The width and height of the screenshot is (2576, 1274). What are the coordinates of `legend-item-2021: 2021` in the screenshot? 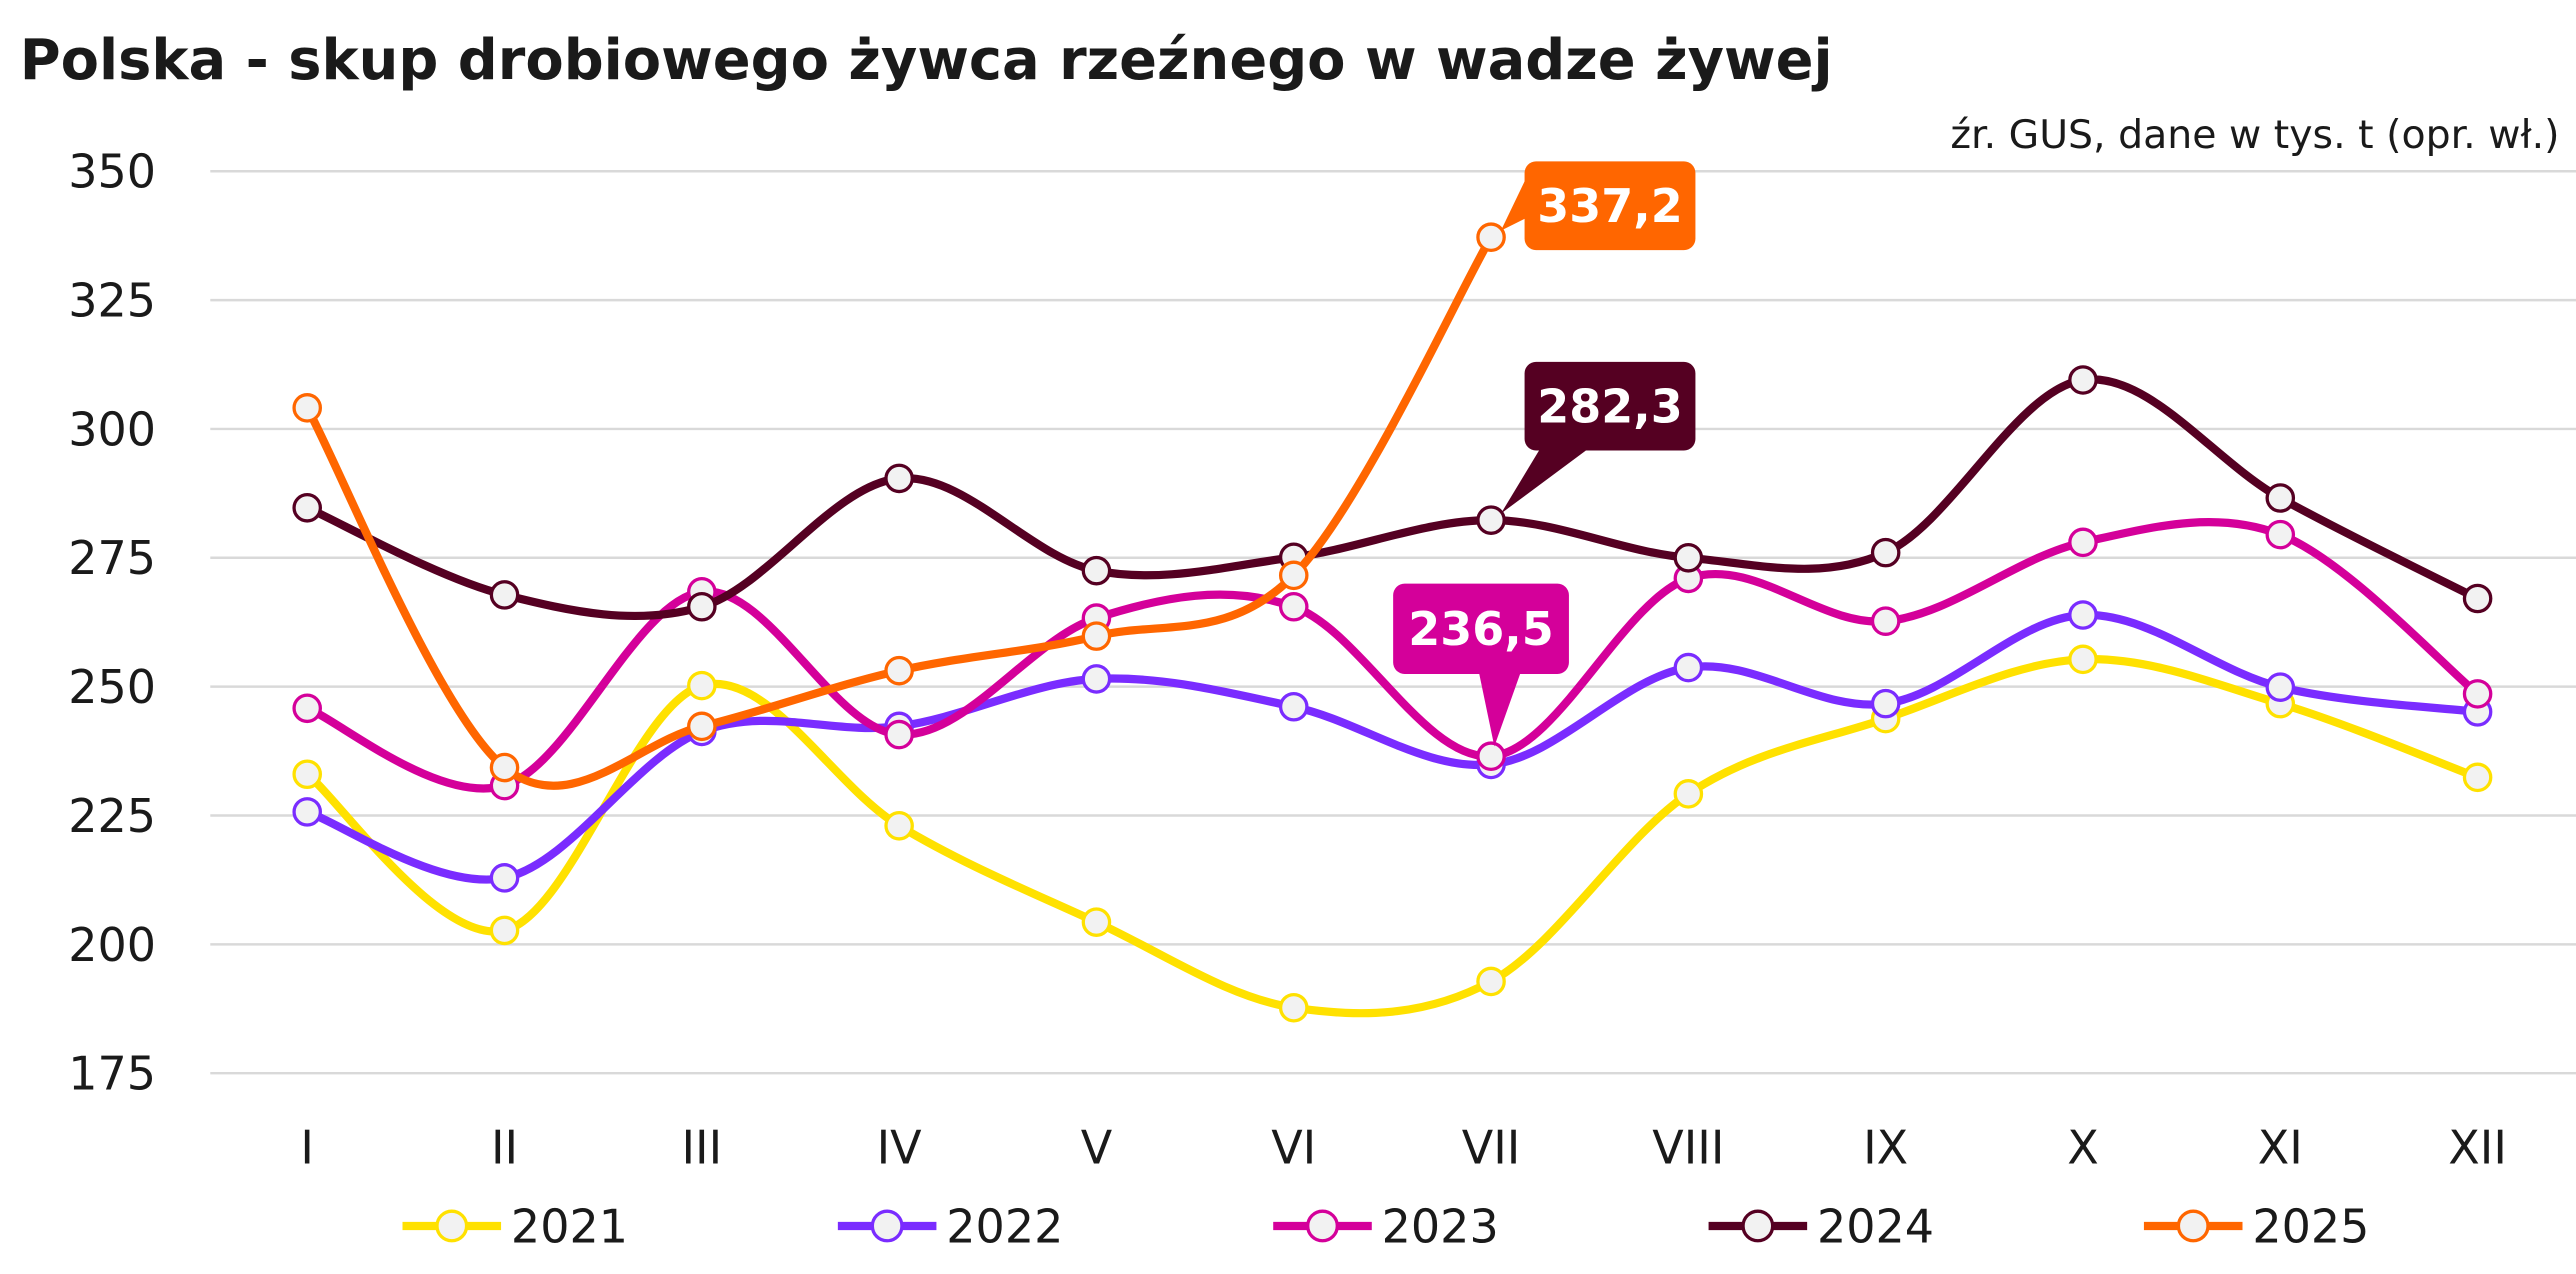 It's located at (515, 1226).